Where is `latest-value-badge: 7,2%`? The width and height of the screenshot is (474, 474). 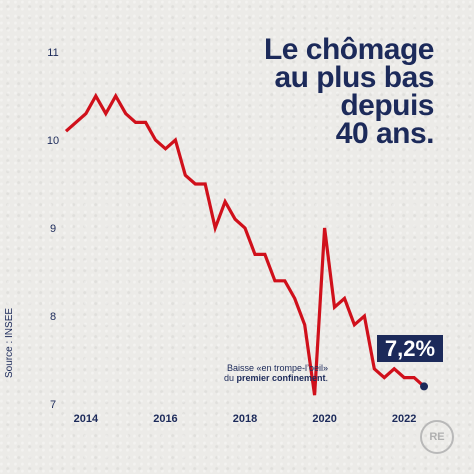
latest-value-badge: 7,2% is located at coordinates (410, 348).